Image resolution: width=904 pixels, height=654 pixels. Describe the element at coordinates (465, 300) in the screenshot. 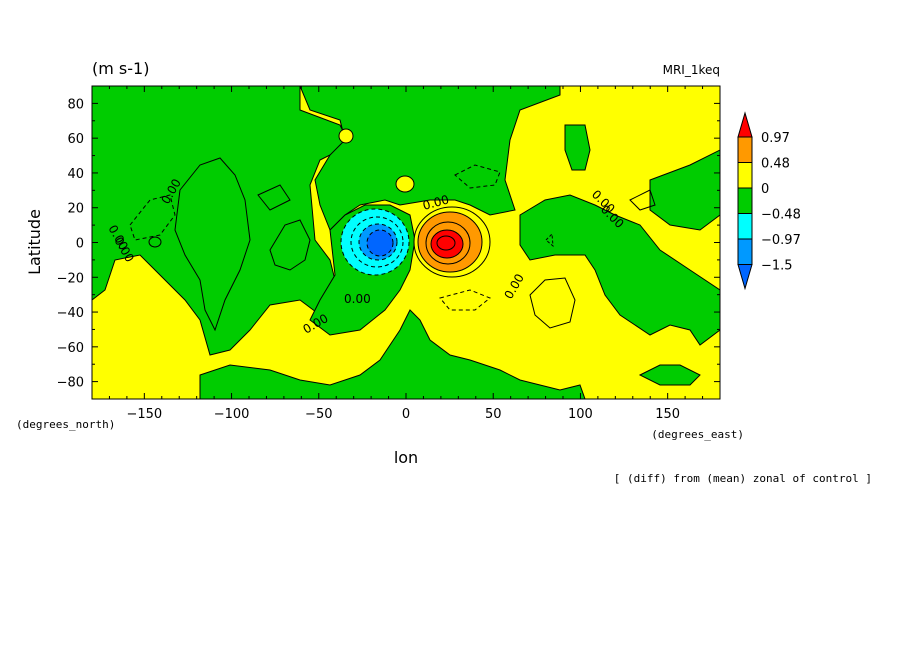

I see `contour-neg-s1` at that location.